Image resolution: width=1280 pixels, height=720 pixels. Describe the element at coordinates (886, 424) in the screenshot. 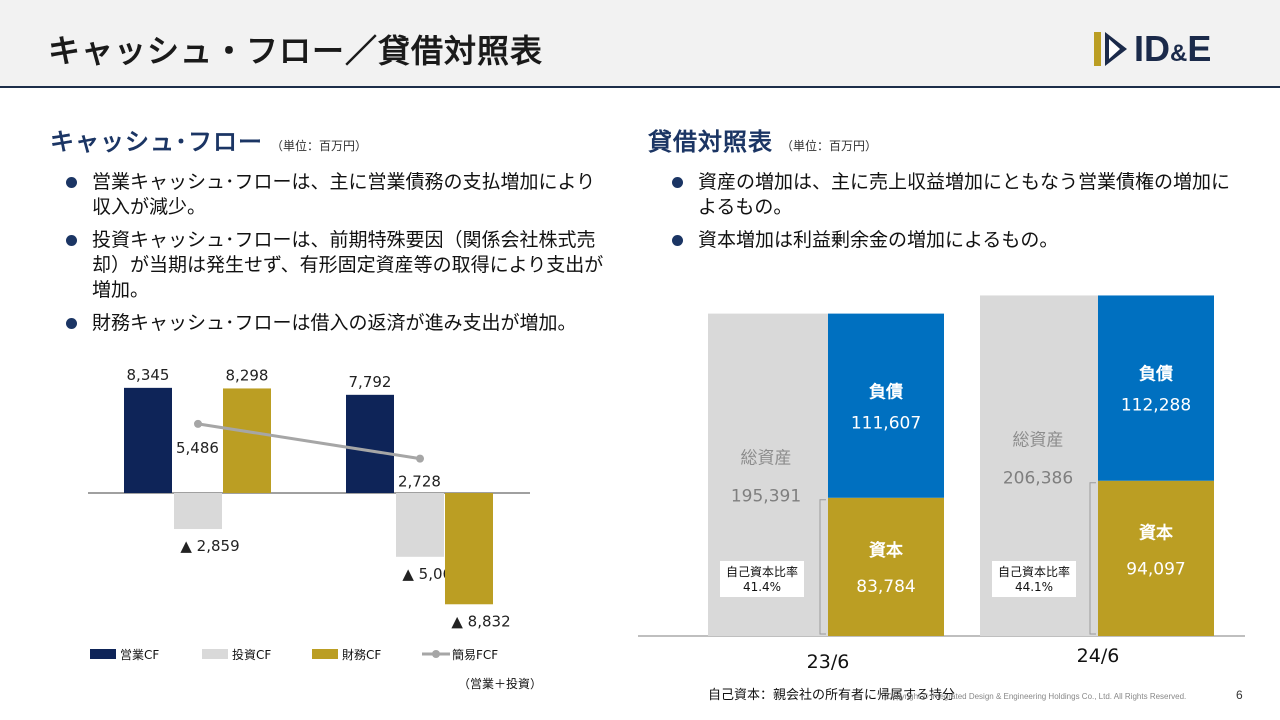

I see `liabilities-value: 111,607` at that location.